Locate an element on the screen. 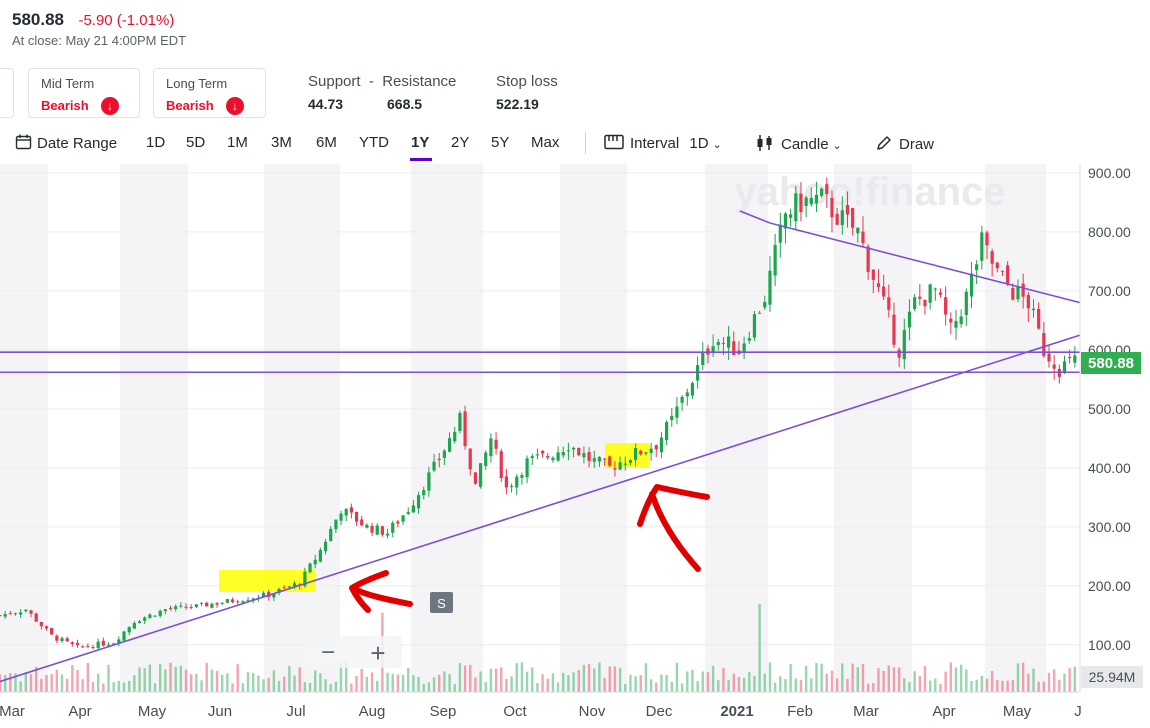 Image resolution: width=1150 pixels, height=728 pixels. interval-icon is located at coordinates (614, 142).